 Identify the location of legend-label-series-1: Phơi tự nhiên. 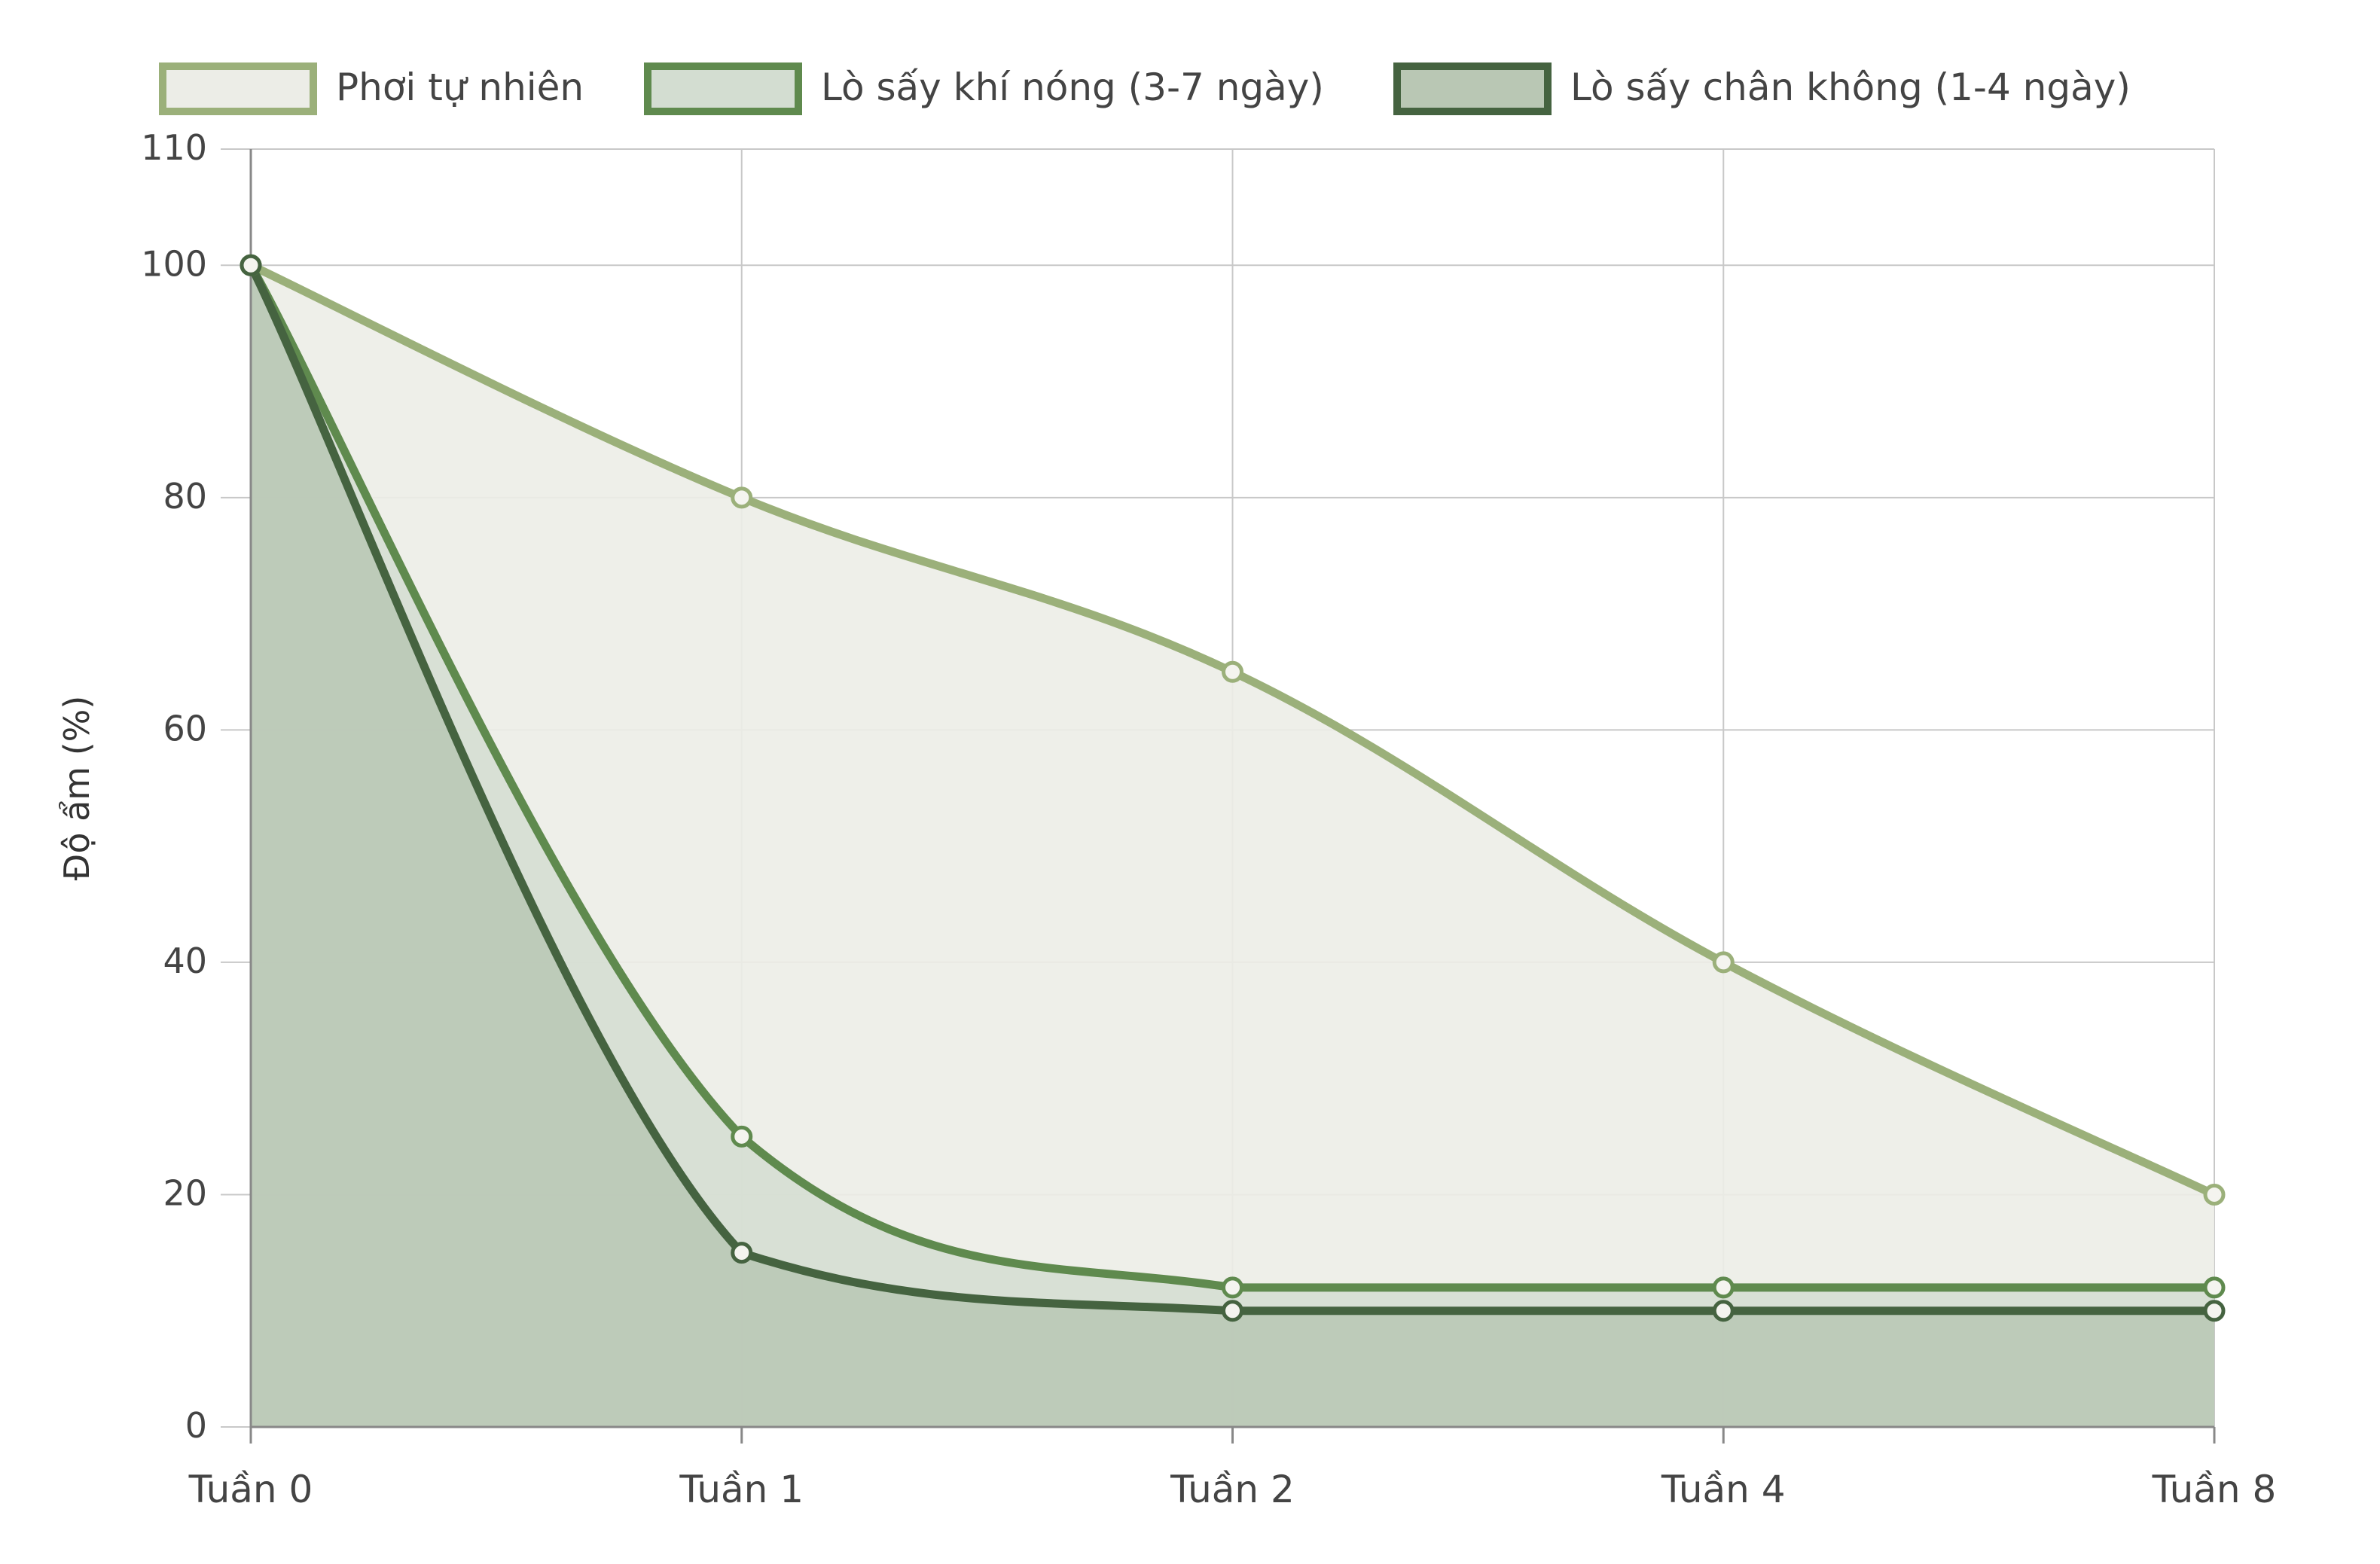
(460, 87).